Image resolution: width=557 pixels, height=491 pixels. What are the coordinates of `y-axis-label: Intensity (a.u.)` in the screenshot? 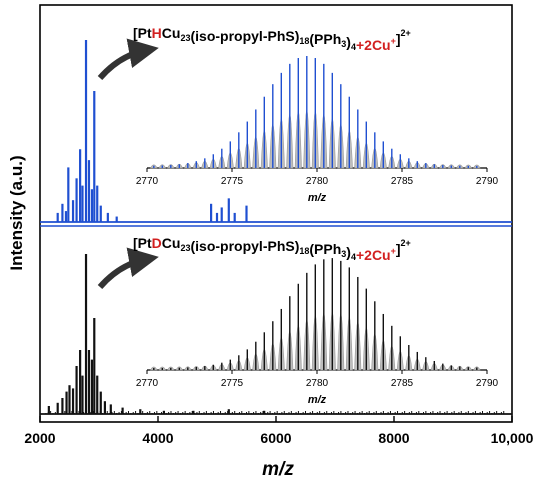 It's located at (16, 212).